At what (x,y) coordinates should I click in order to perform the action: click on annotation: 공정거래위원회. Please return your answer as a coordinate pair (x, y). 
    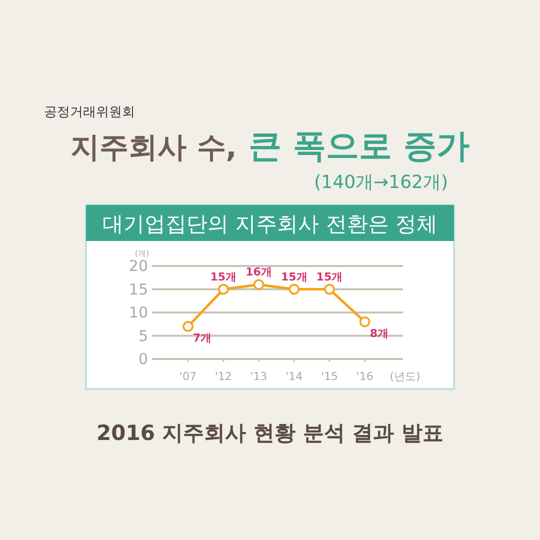
    Looking at the image, I should click on (89, 112).